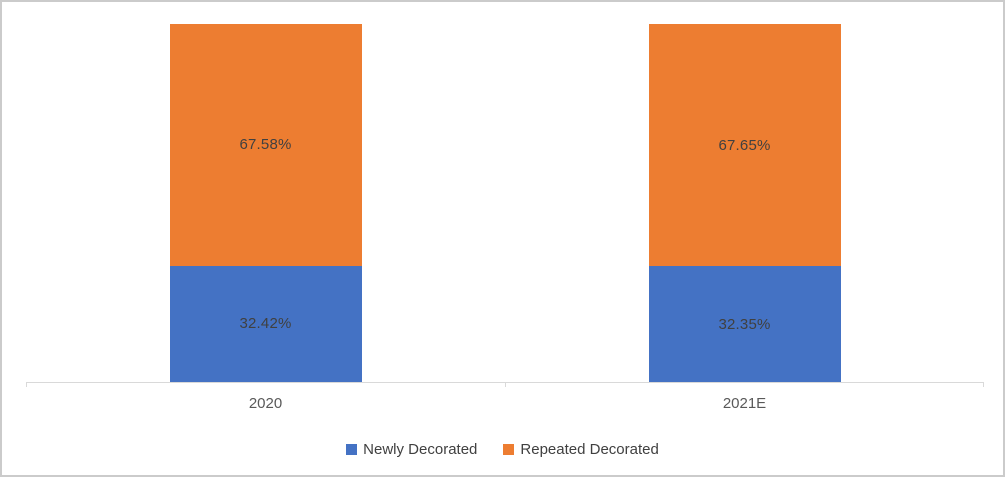 The height and width of the screenshot is (477, 1005). I want to click on data-label-repeated-2021e: 67.65%, so click(744, 145).